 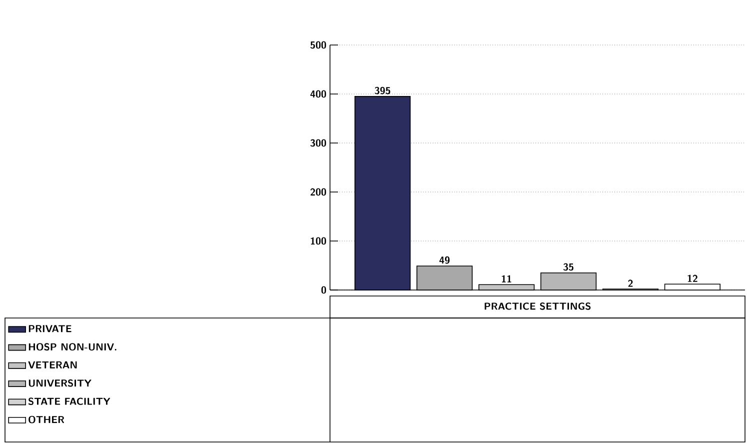 I want to click on data-label: 2, so click(x=630, y=283).